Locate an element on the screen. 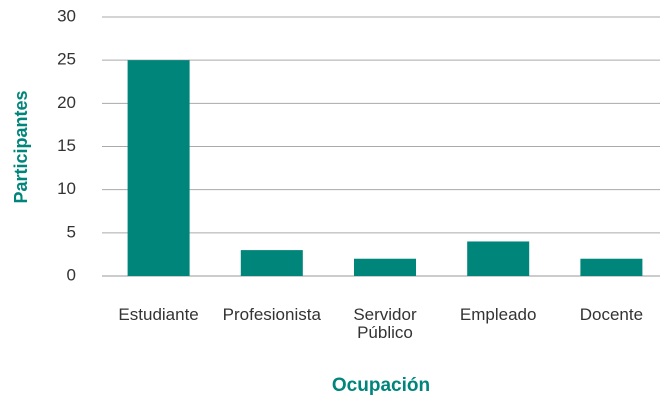 The height and width of the screenshot is (404, 670). y-tick-label: 20 is located at coordinates (66, 102).